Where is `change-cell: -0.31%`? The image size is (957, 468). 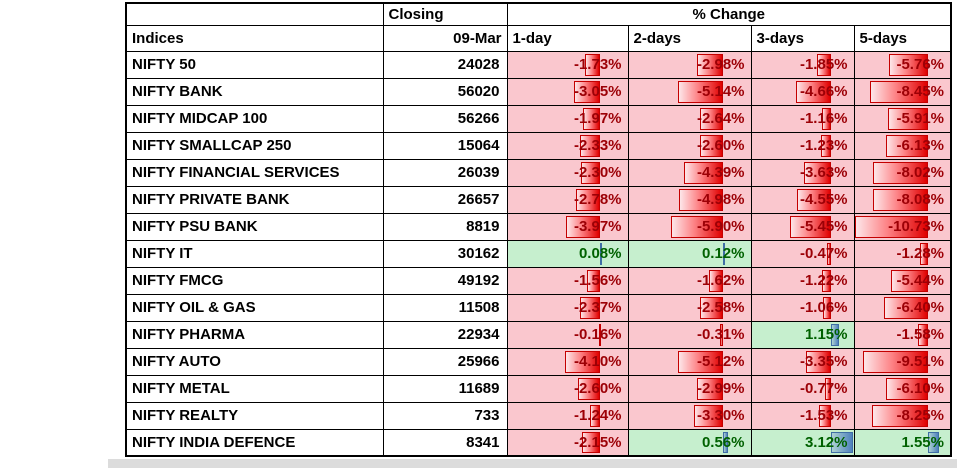
change-cell: -0.31% is located at coordinates (689, 334).